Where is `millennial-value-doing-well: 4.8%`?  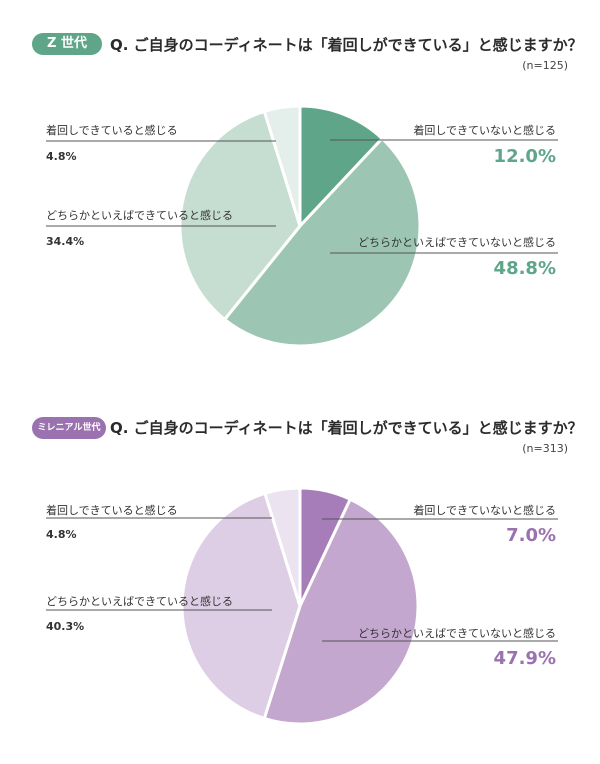
millennial-value-doing-well: 4.8% is located at coordinates (61, 534).